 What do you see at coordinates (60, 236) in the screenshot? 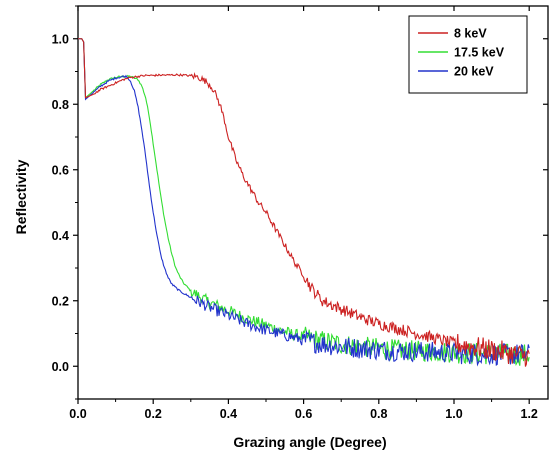
I see `y-tick-label: 0.4` at bounding box center [60, 236].